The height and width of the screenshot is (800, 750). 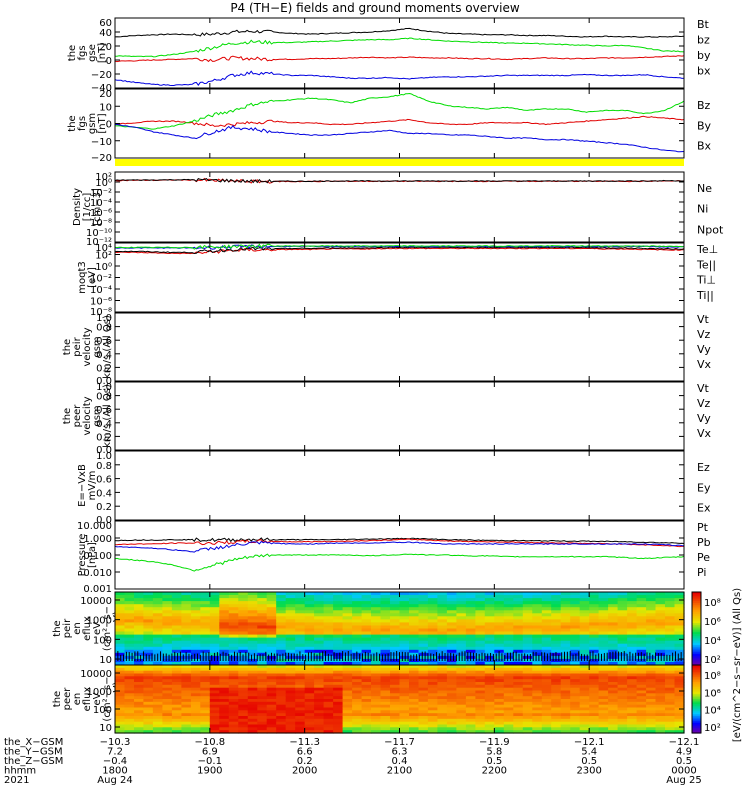 What do you see at coordinates (696, 593) in the screenshot?
I see `colorbar-segment` at bounding box center [696, 593].